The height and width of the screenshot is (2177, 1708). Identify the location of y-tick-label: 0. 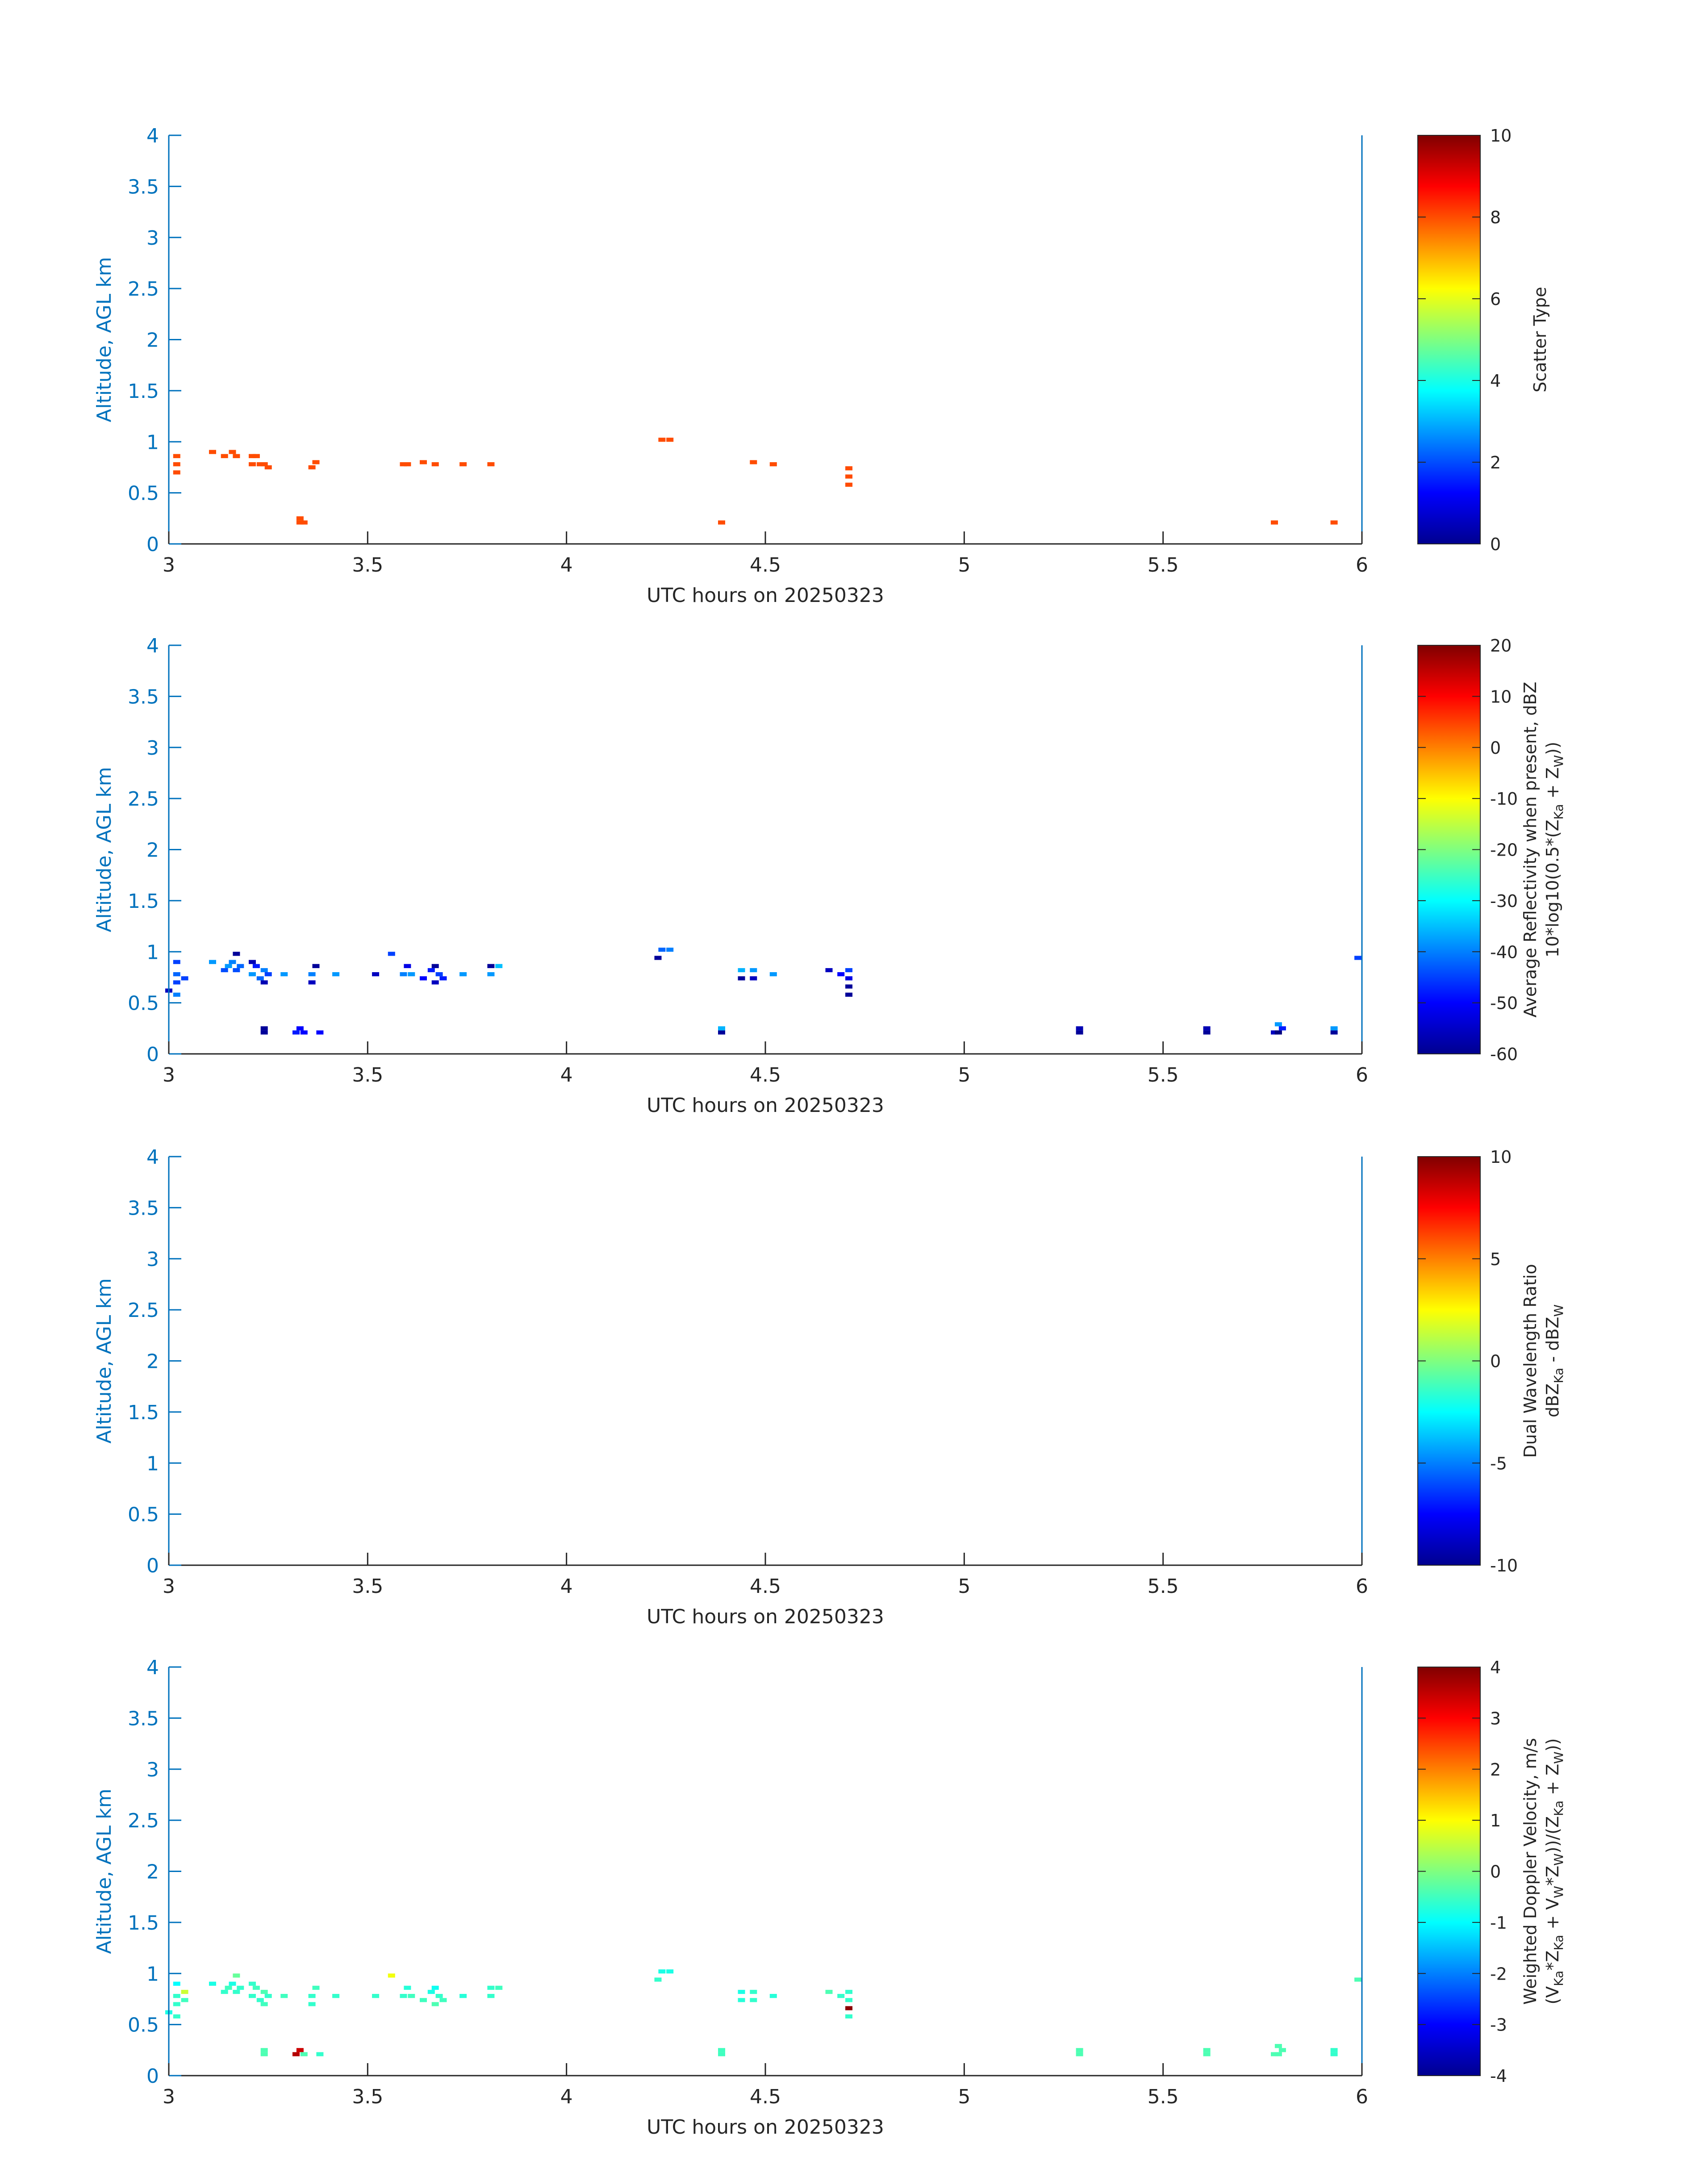
(152, 544).